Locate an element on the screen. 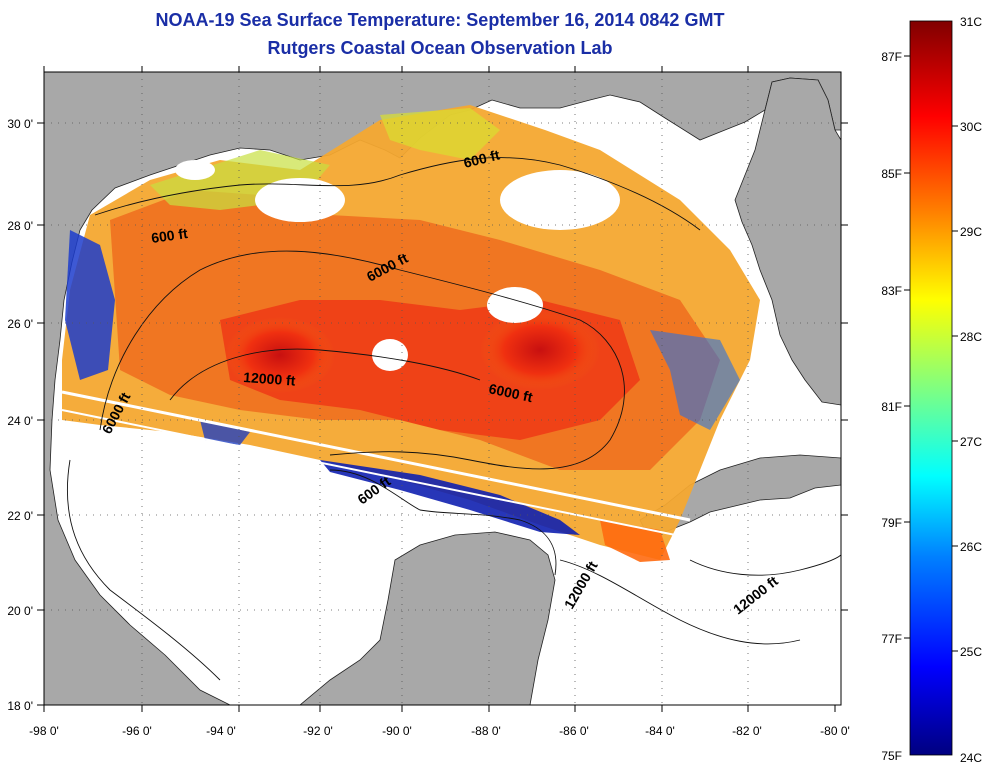 The image size is (992, 770). celsius-label: 27C is located at coordinates (971, 442).